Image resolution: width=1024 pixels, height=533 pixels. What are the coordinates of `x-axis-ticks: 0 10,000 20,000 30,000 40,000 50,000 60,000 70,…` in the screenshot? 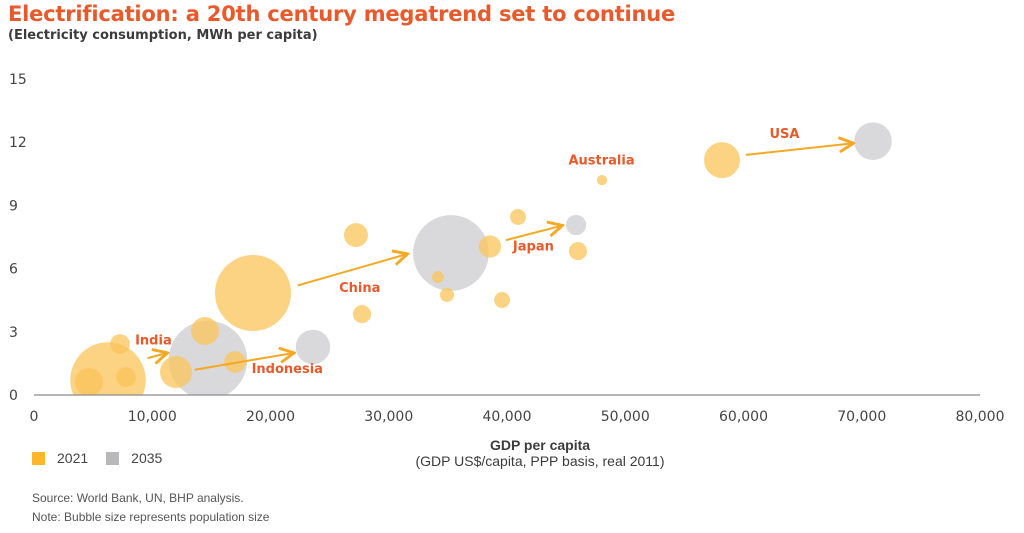 It's located at (517, 417).